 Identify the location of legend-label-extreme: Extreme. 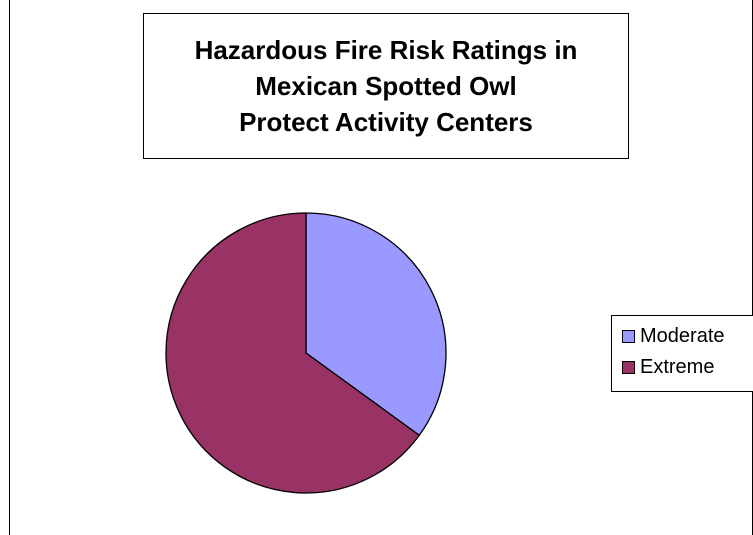
(677, 367).